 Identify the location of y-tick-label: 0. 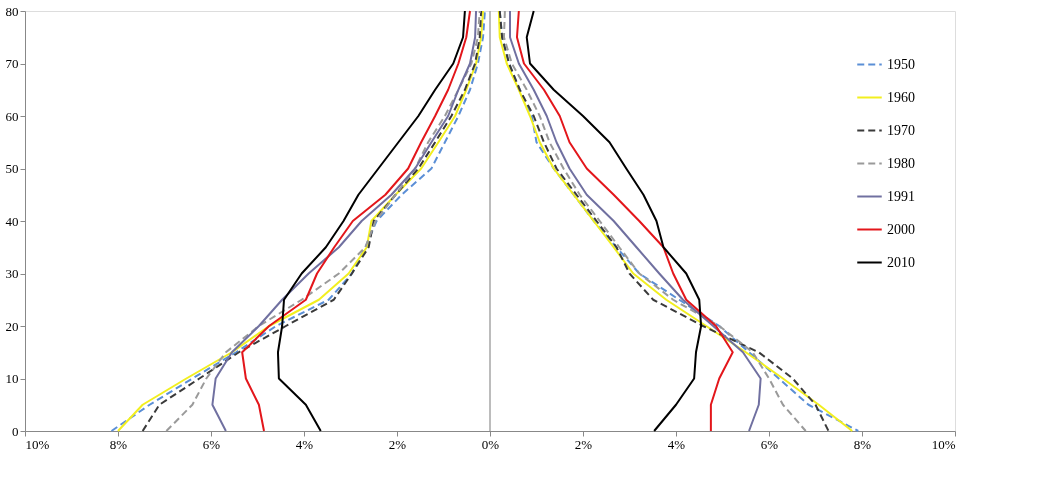
(15, 431).